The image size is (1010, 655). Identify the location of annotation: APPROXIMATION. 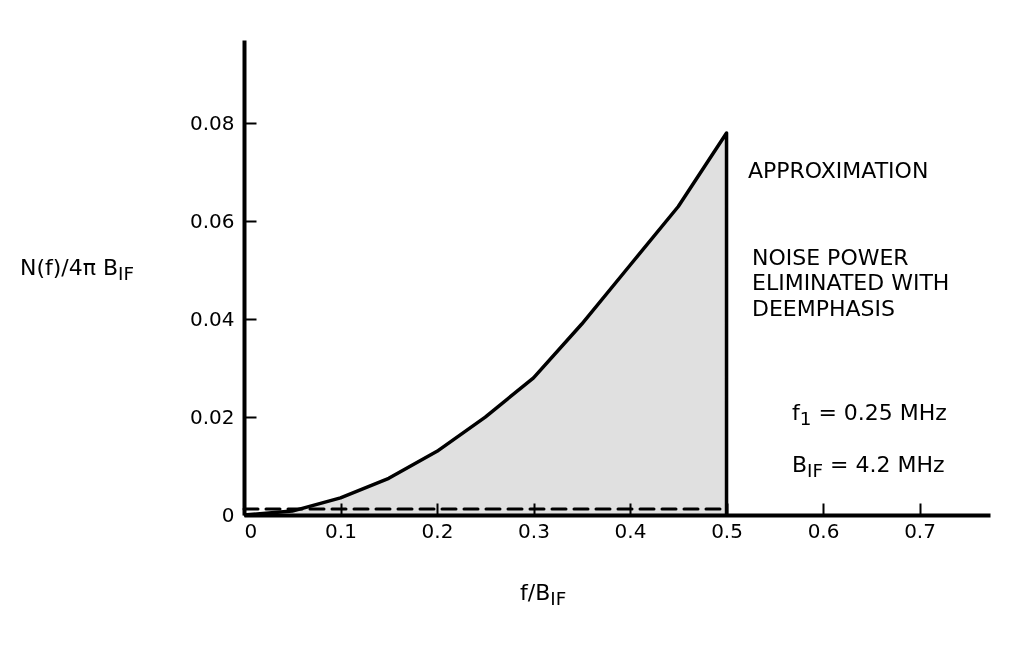
(838, 171).